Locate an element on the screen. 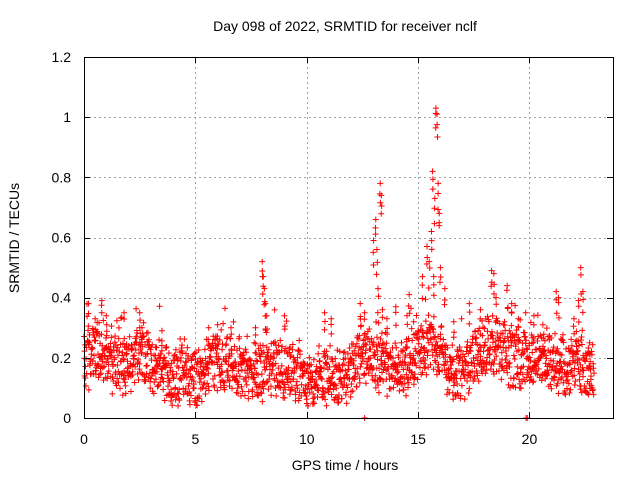  x-tick-label: 10 is located at coordinates (307, 439).